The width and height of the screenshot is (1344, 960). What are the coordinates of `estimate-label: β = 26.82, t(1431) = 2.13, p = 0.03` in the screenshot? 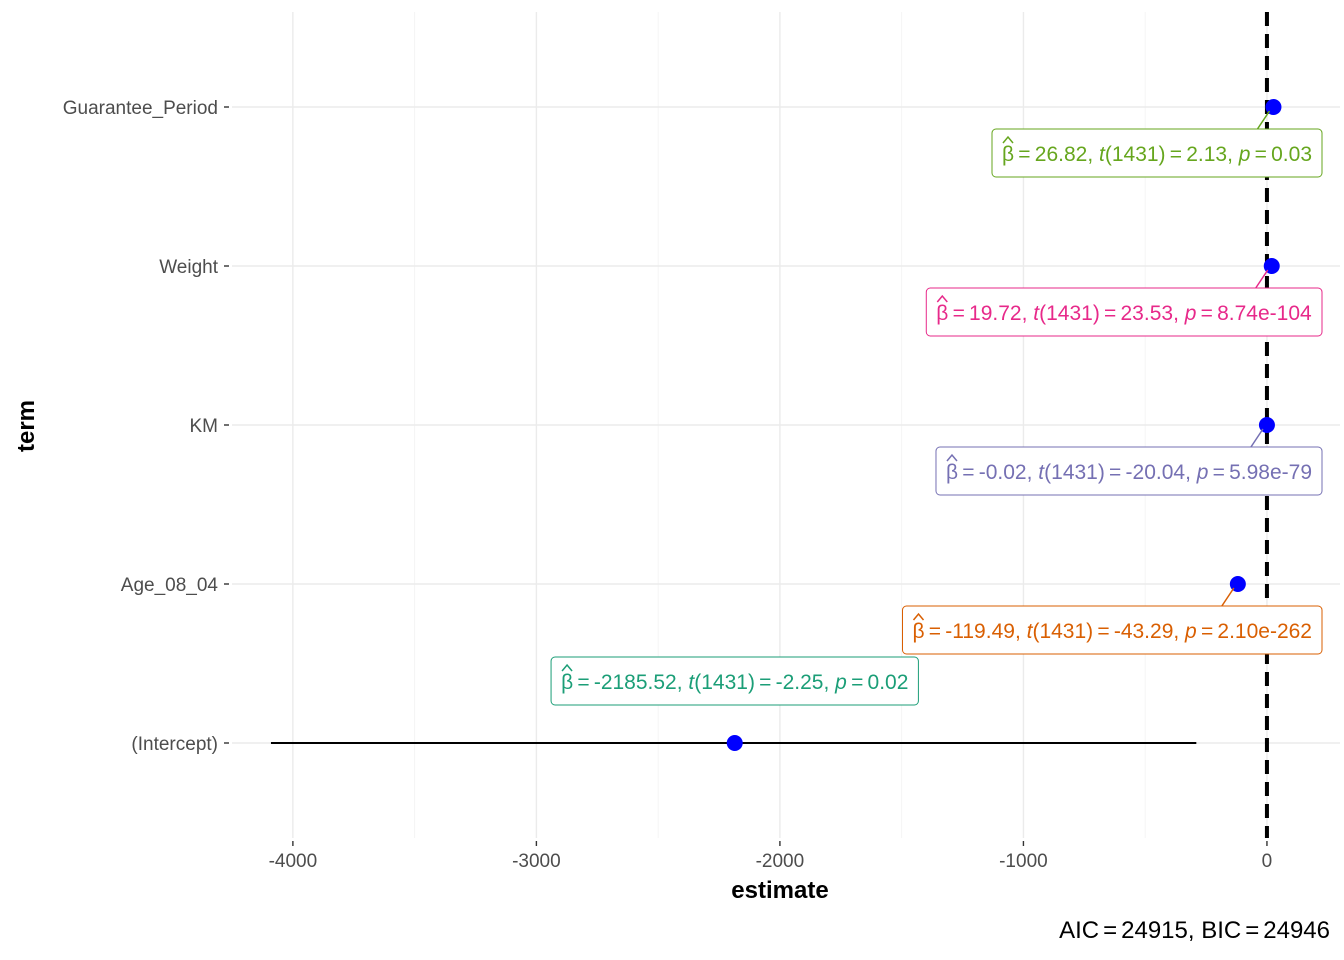 It's located at (1157, 153).